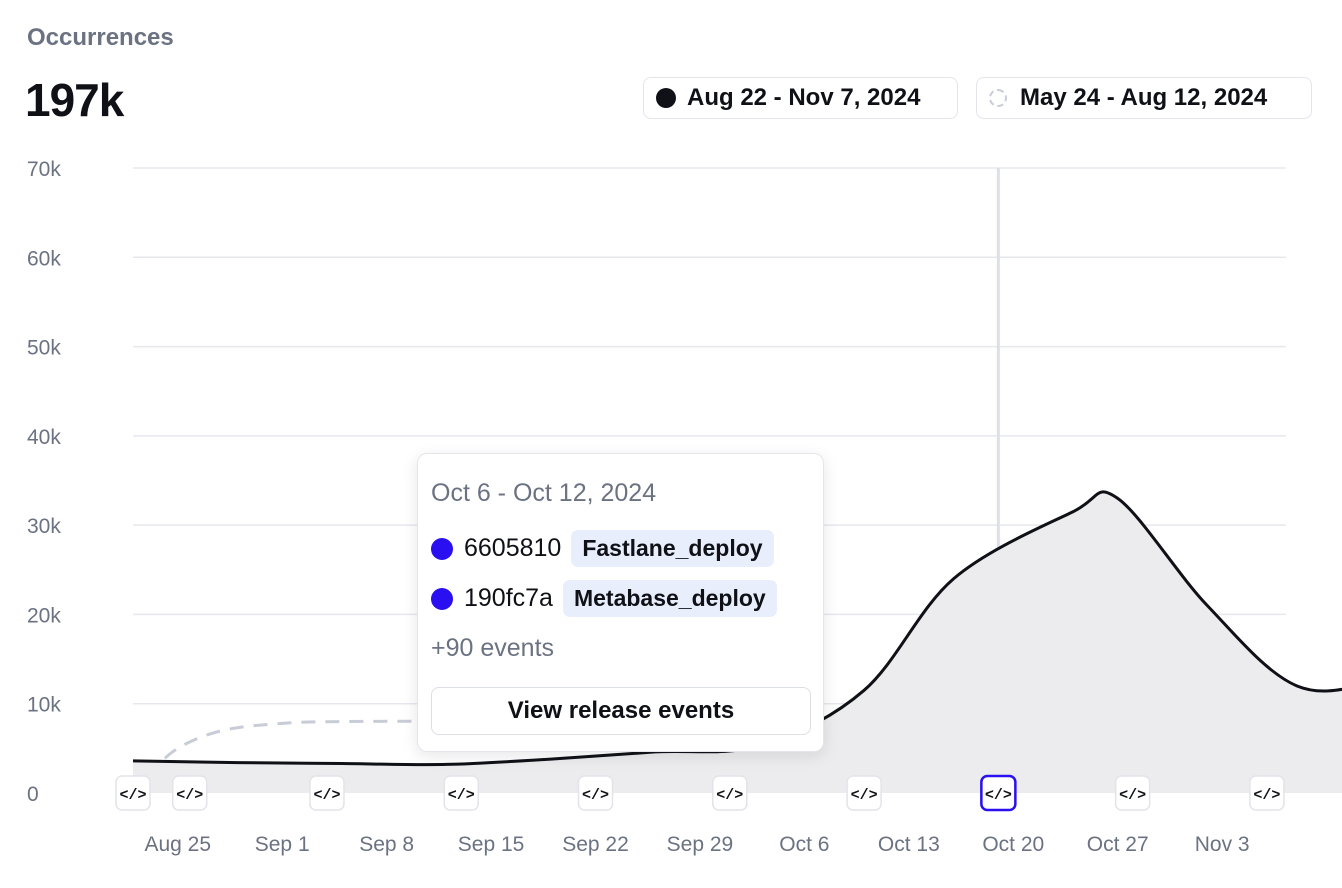 The height and width of the screenshot is (888, 1342). Describe the element at coordinates (804, 844) in the screenshot. I see `x-tick-label: Oct 6` at that location.